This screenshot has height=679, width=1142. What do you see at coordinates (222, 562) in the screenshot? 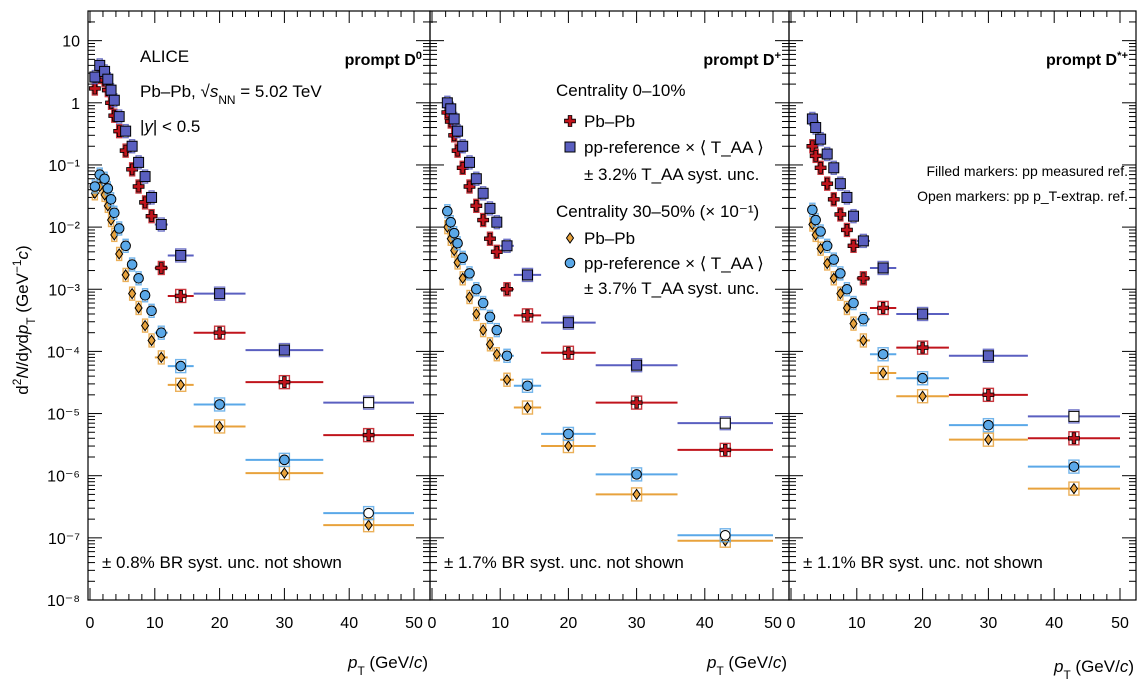
I see `br-syst-note: ± 0.8% BR syst. unc. not shown` at bounding box center [222, 562].